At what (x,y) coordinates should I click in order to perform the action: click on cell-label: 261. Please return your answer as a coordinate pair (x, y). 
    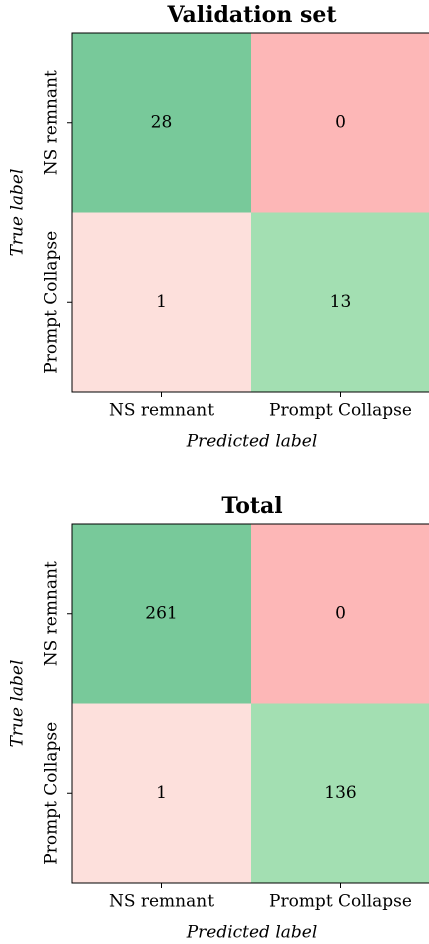
    Looking at the image, I should click on (161, 613).